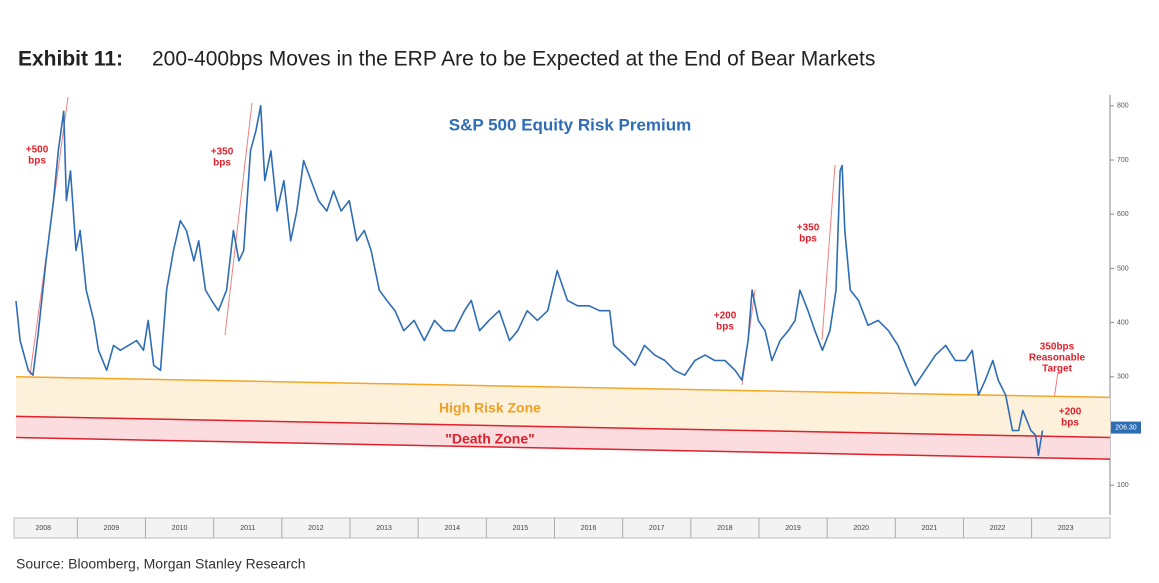 The image size is (1159, 583). Describe the element at coordinates (861, 528) in the screenshot. I see `x-tick-label: 2020` at that location.